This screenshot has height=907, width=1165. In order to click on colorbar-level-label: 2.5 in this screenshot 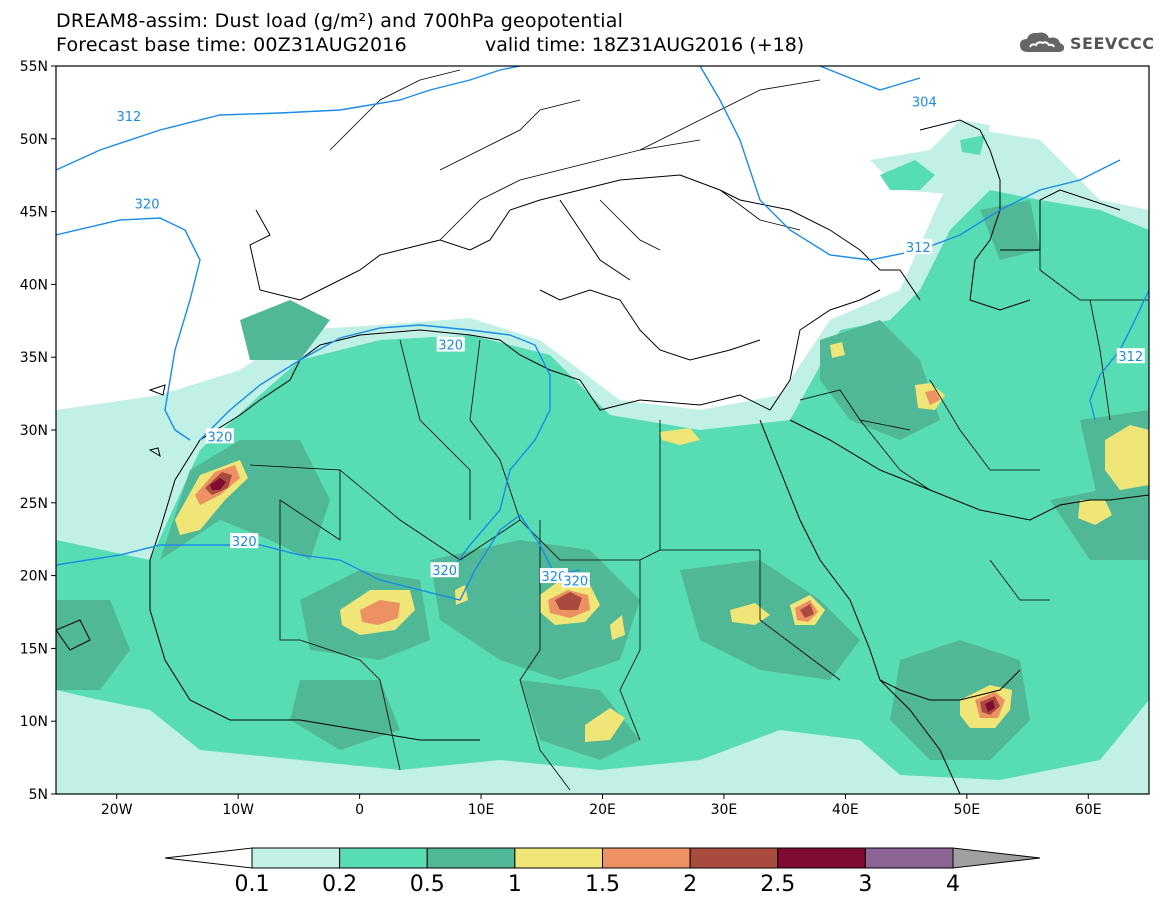, I will do `click(778, 884)`.